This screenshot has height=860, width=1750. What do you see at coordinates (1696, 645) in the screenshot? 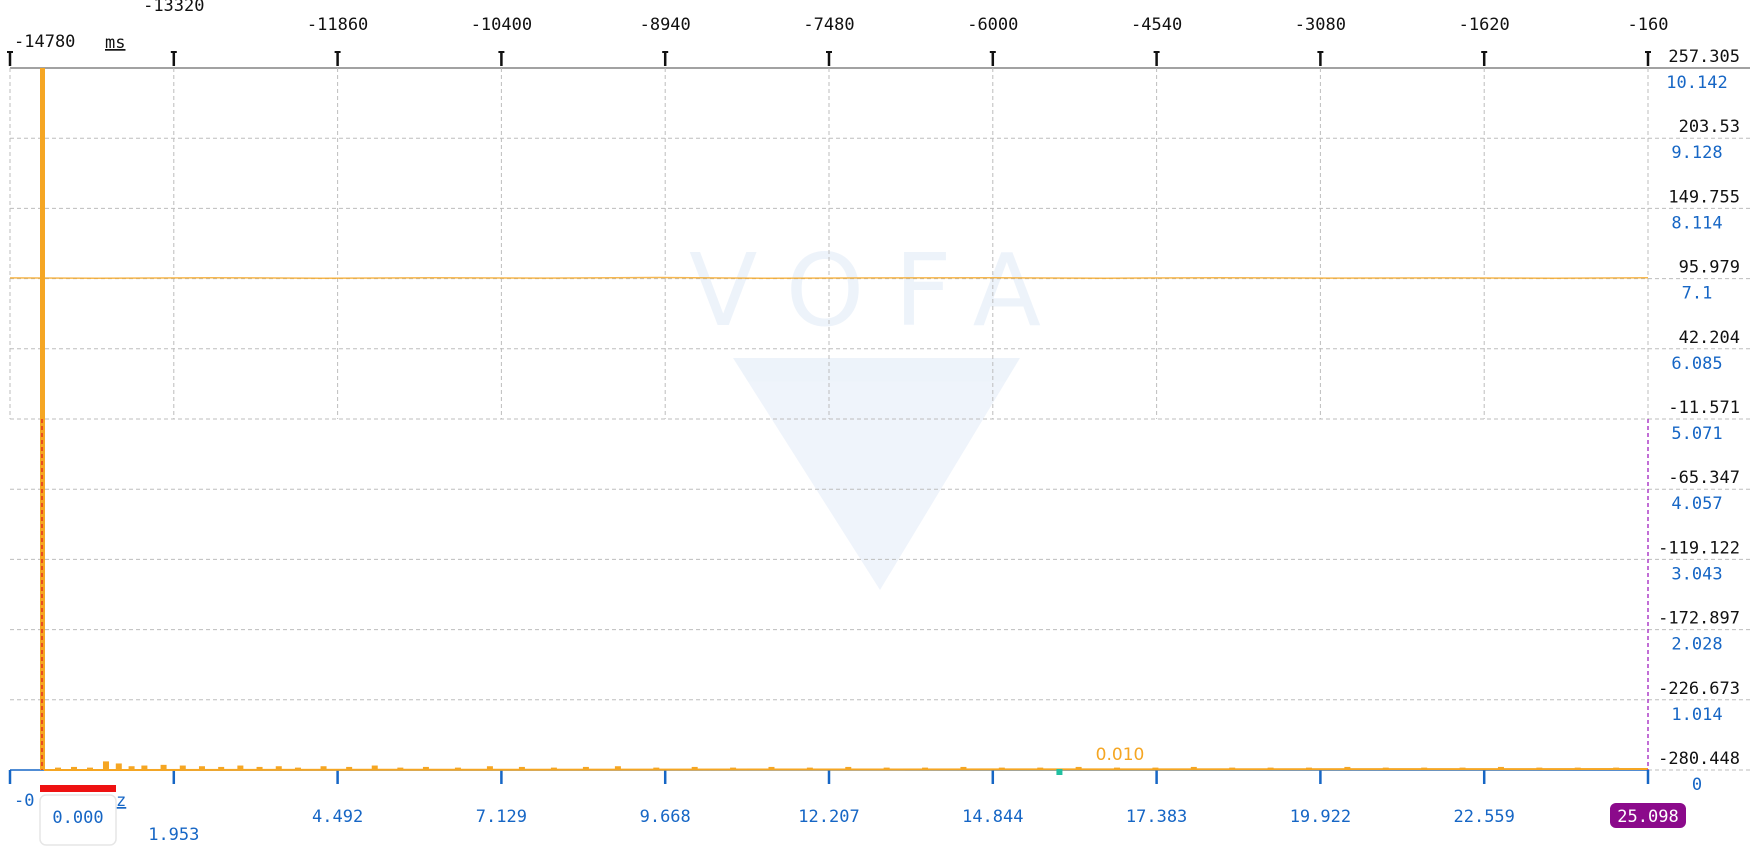
I see `right-axis-label: 2.028` at bounding box center [1696, 645].